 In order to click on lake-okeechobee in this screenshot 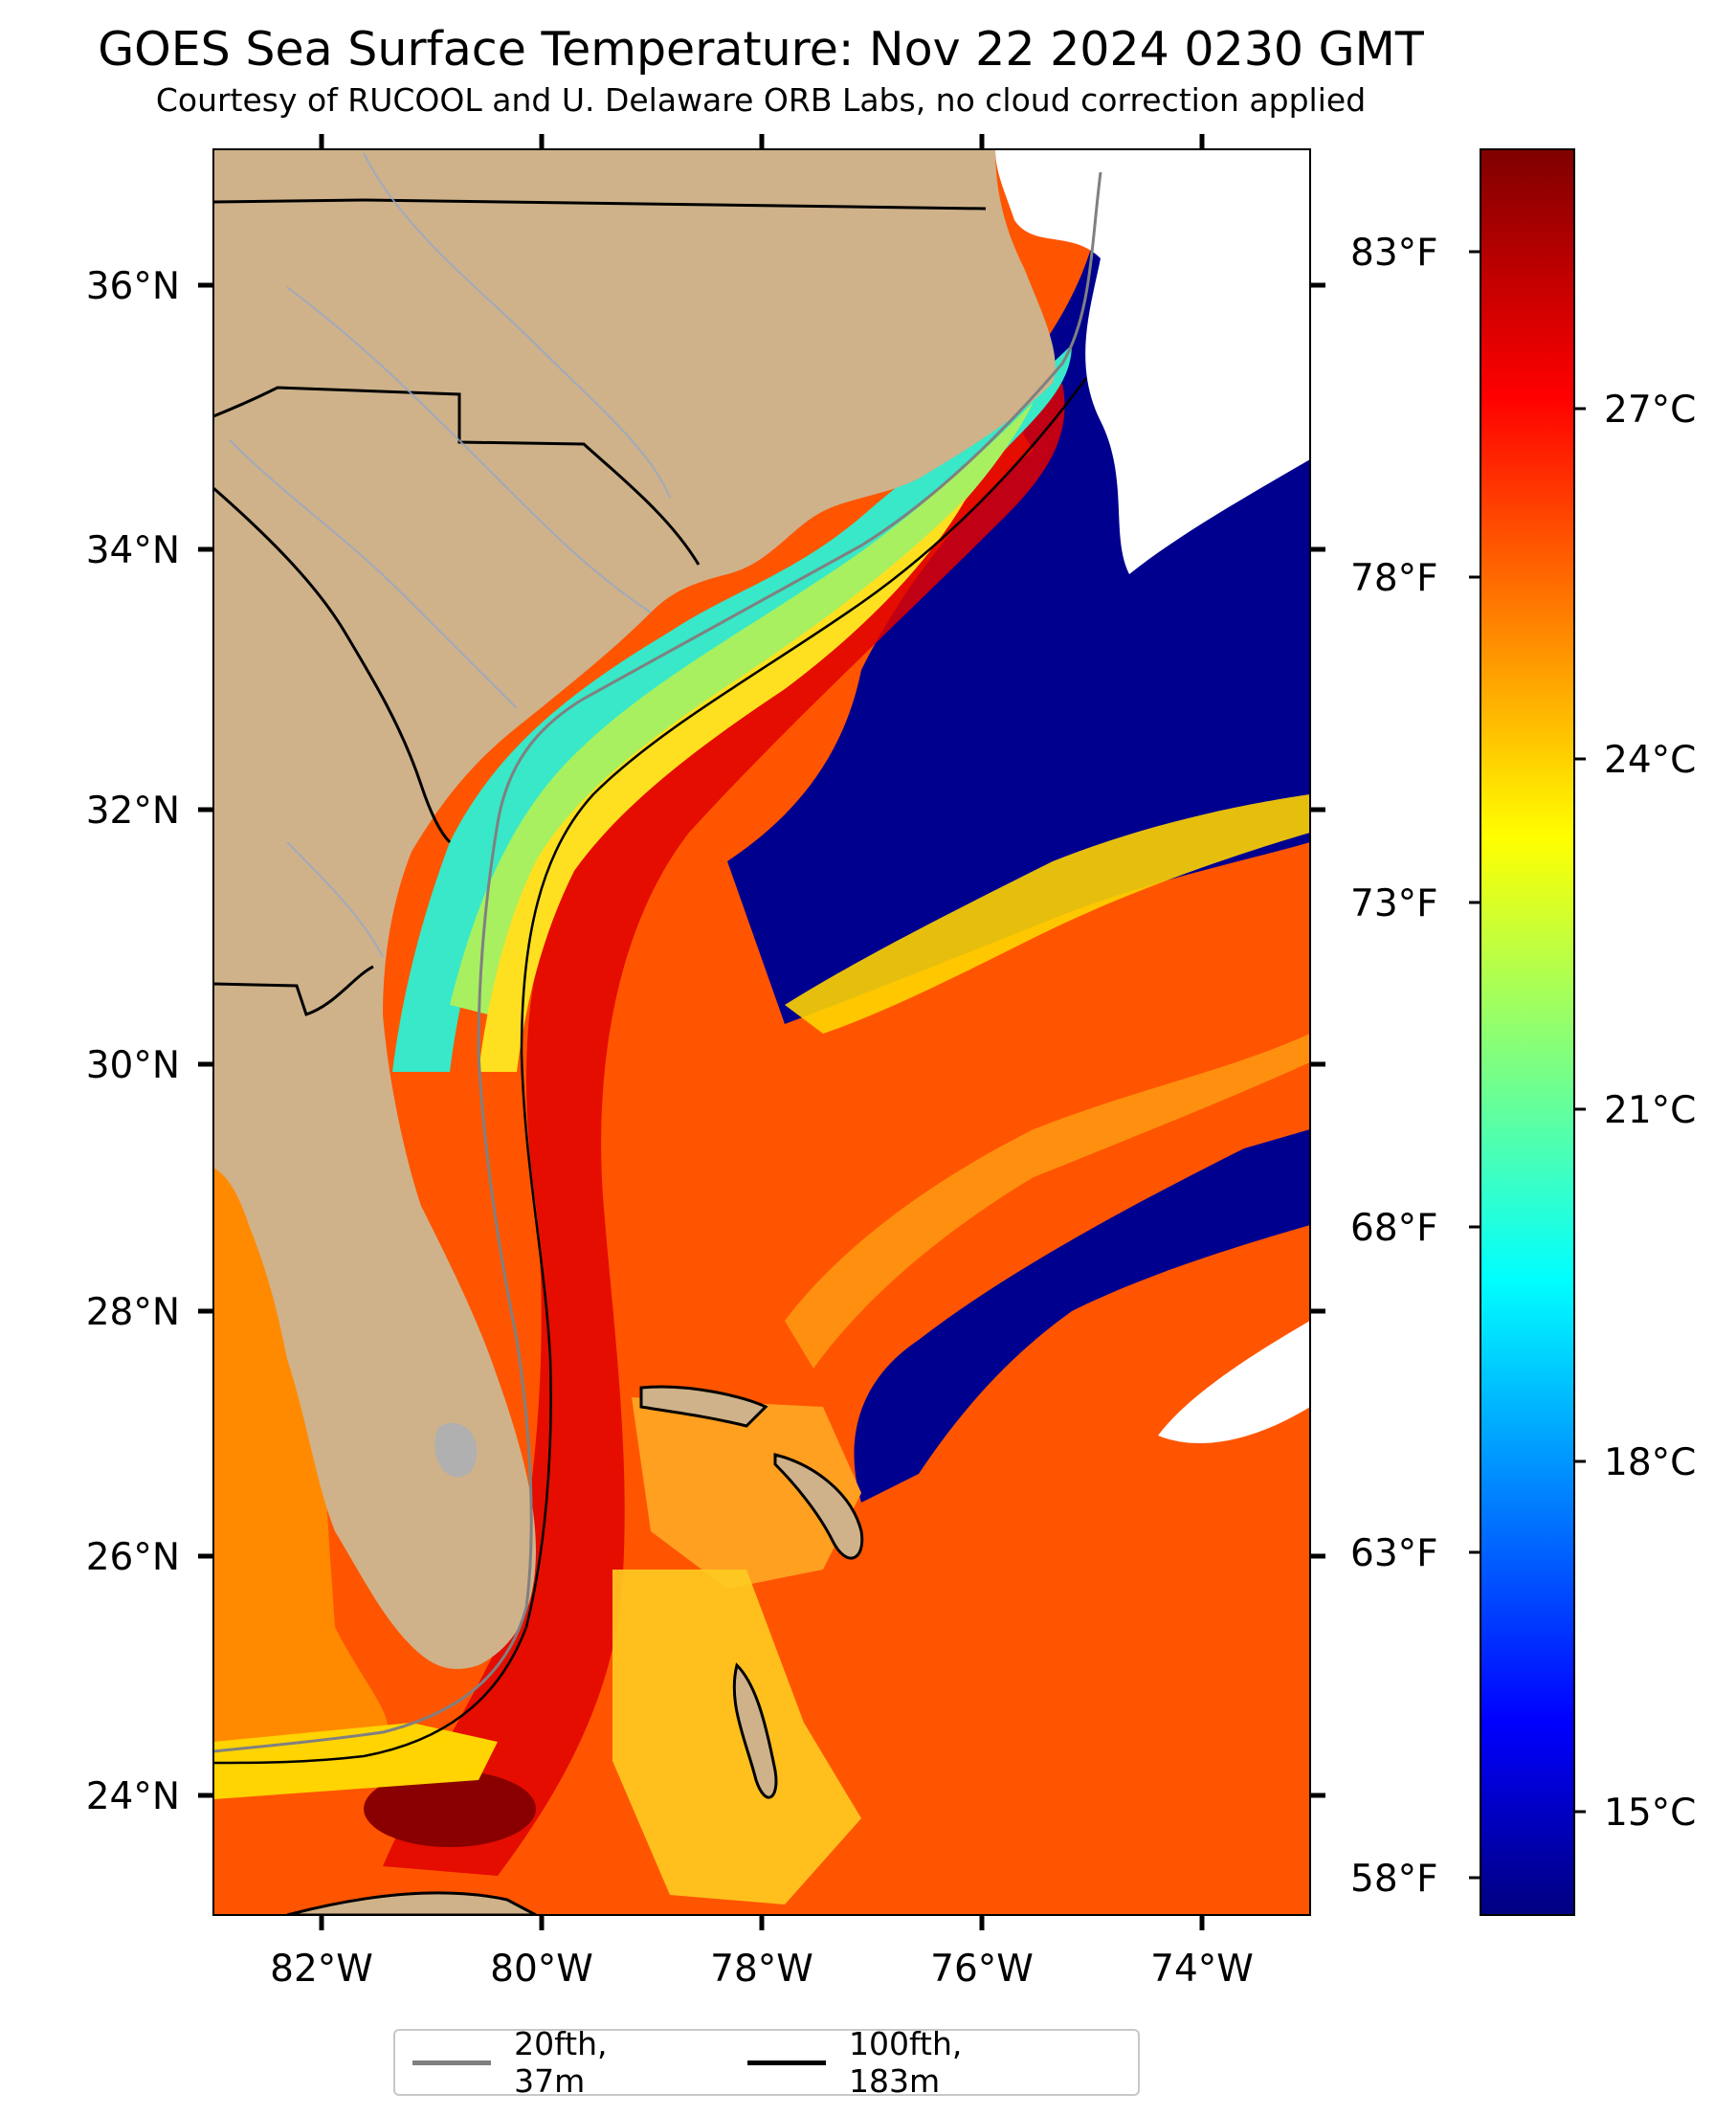, I will do `click(456, 1450)`.